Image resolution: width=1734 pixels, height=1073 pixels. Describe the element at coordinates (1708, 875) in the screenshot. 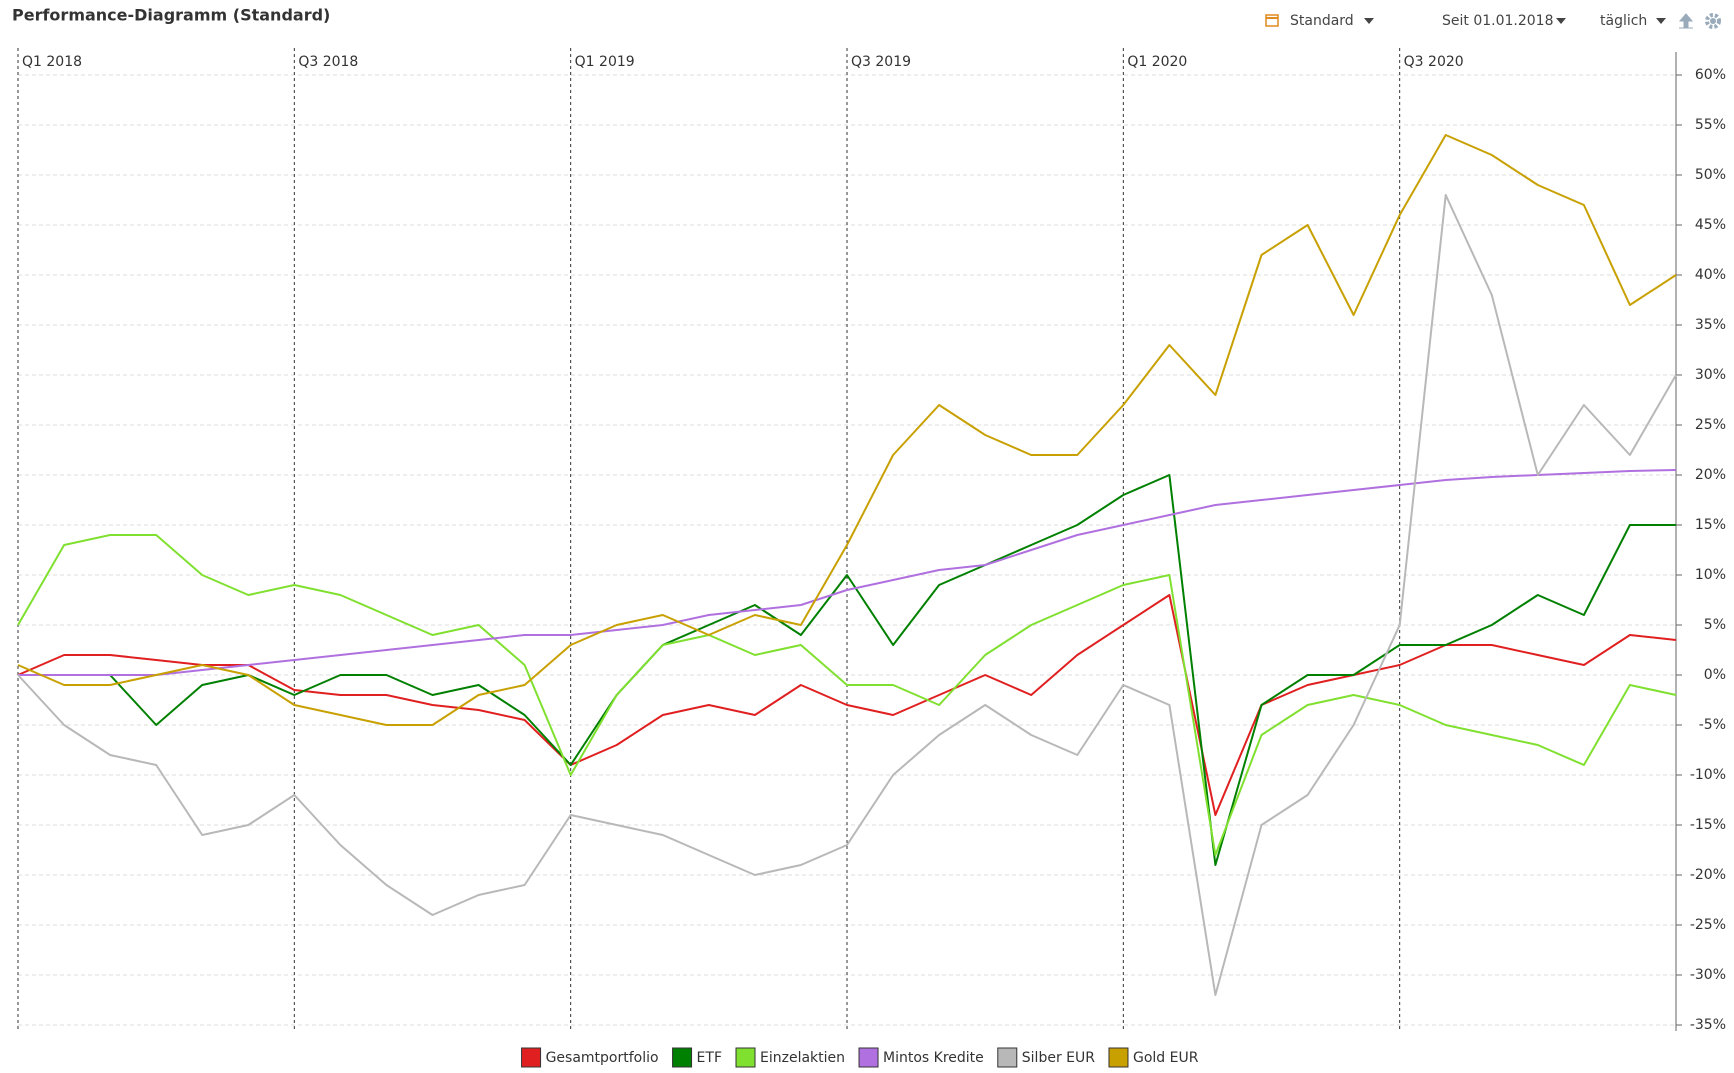

I see `y-tick-label: -20%` at that location.